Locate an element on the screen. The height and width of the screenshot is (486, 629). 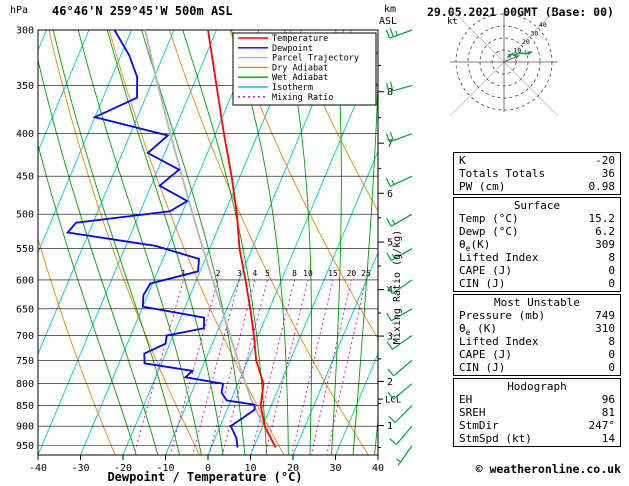
run-timestamp: 29.05.2021 00GMT (Base: 00) is located at coordinates (520, 12).